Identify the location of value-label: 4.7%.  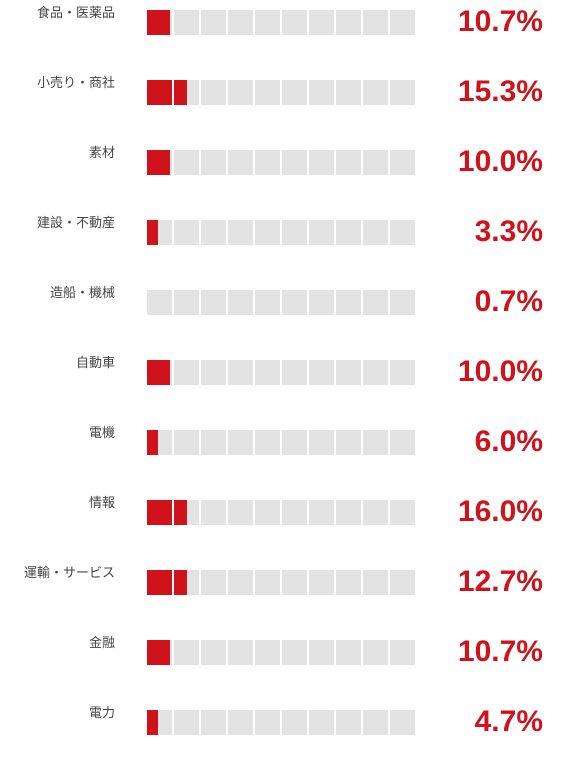
(508, 721).